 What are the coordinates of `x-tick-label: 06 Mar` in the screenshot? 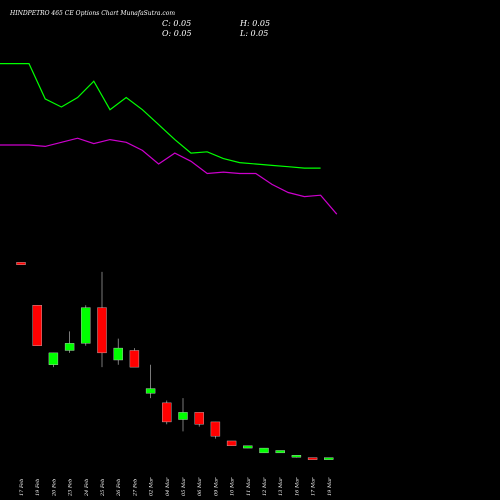 It's located at (200, 486).